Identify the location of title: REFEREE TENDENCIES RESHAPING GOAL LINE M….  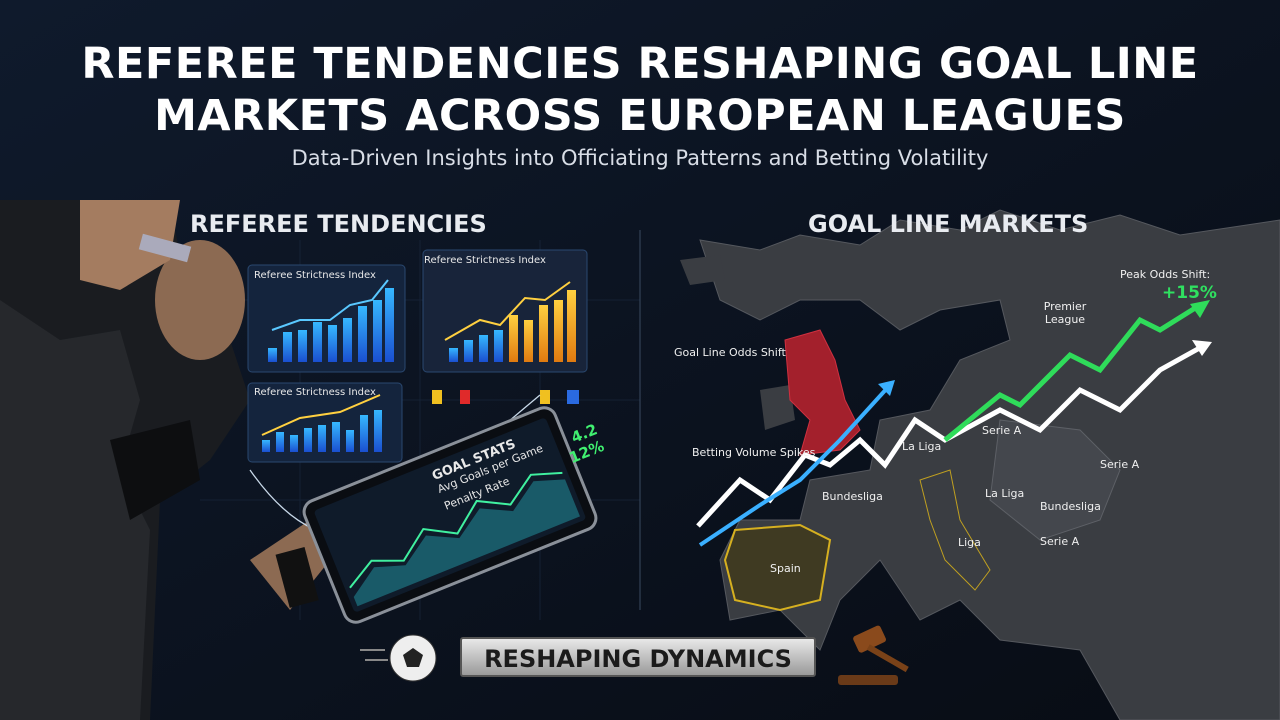
(640, 90).